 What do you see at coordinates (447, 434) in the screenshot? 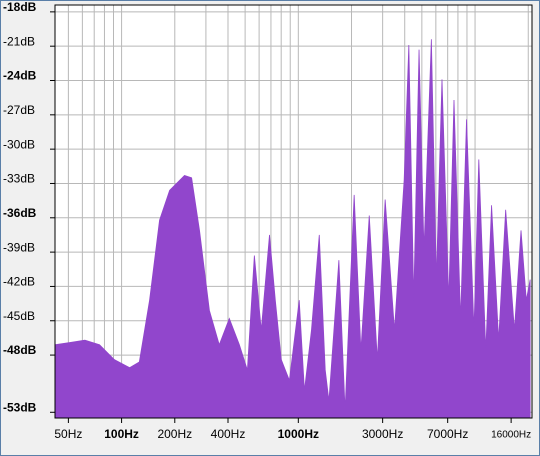
I see `x-tick-label: 7000Hz` at bounding box center [447, 434].